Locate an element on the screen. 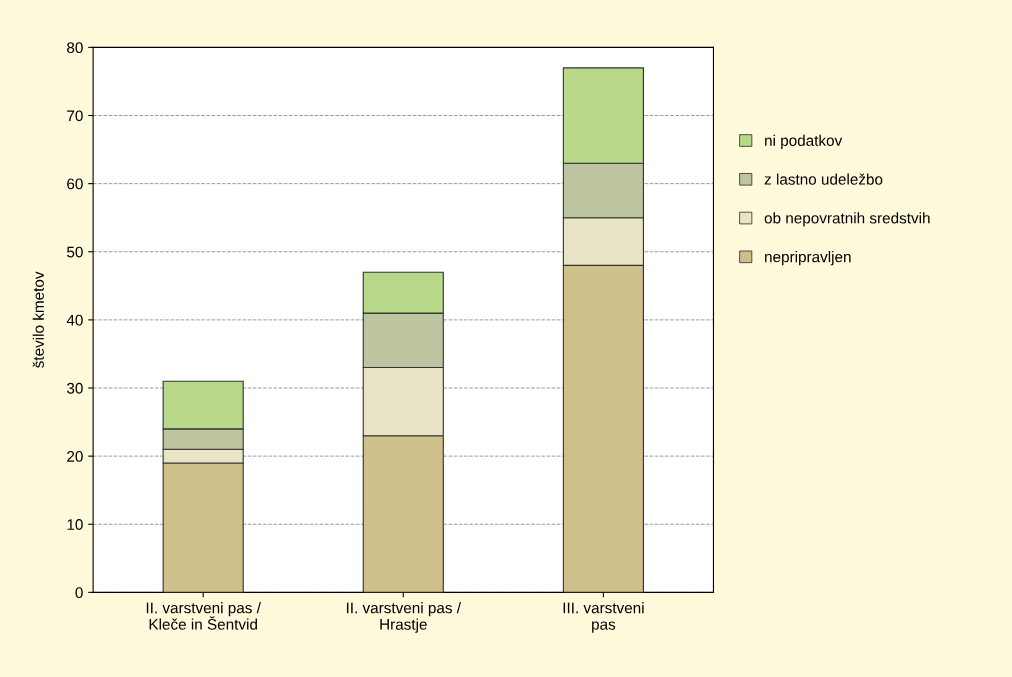 This screenshot has height=677, width=1012. legend-label: ni podatkov is located at coordinates (804, 141).